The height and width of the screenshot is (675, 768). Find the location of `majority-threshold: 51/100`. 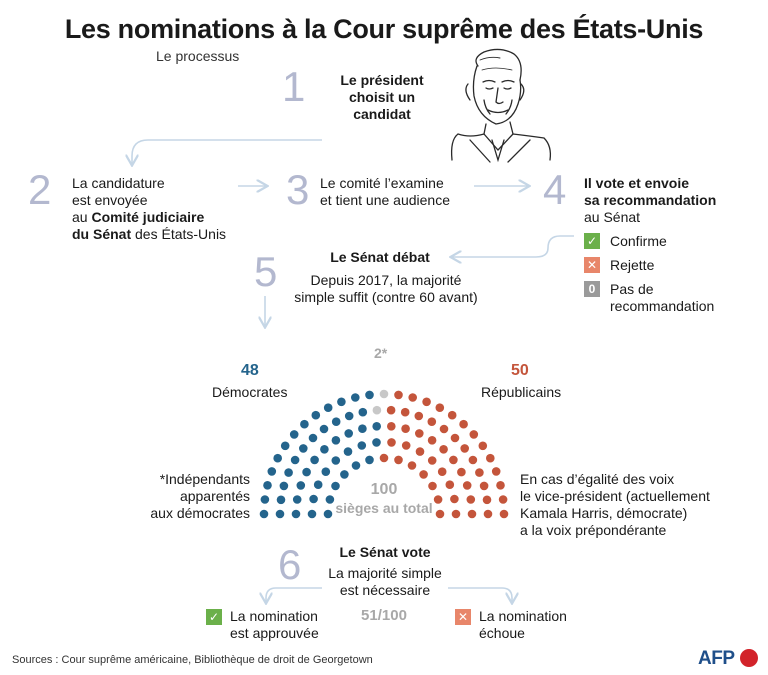

majority-threshold: 51/100 is located at coordinates (384, 615).